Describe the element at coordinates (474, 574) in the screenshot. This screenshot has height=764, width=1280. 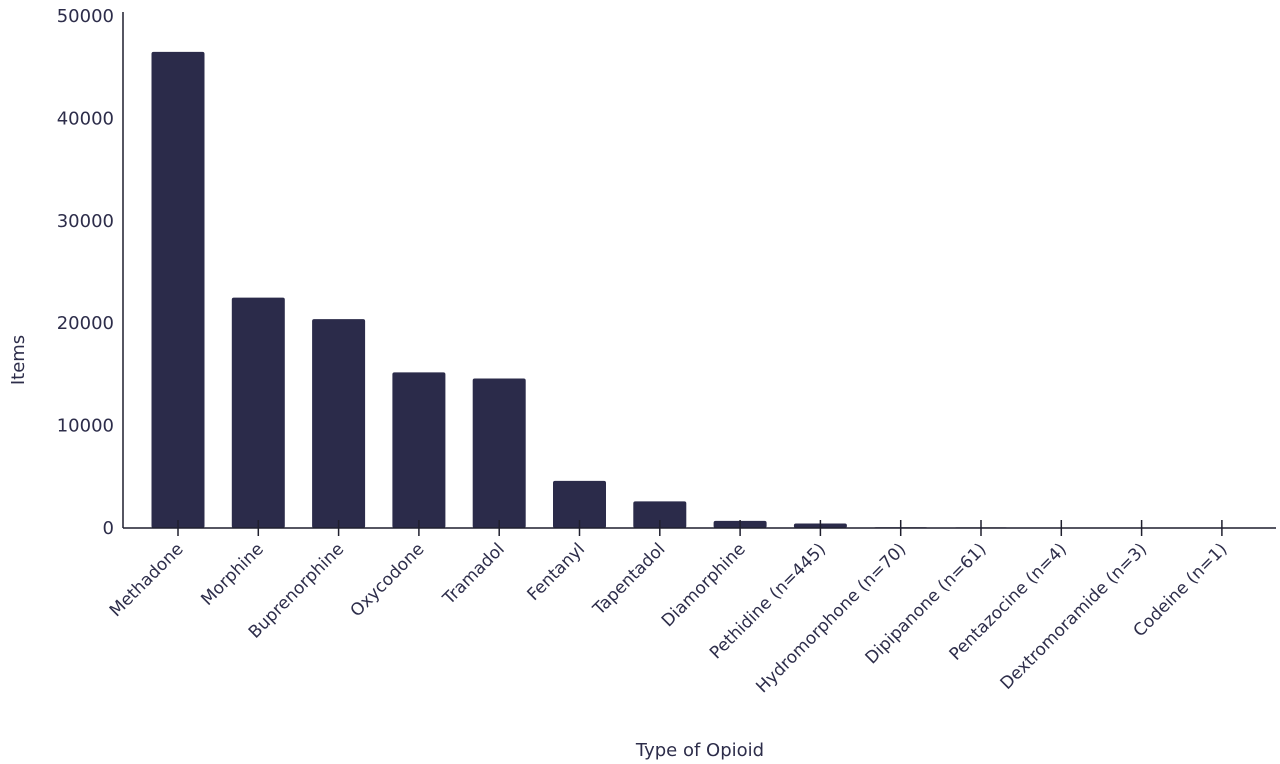
I see `x-tick-label: Tramadol` at that location.